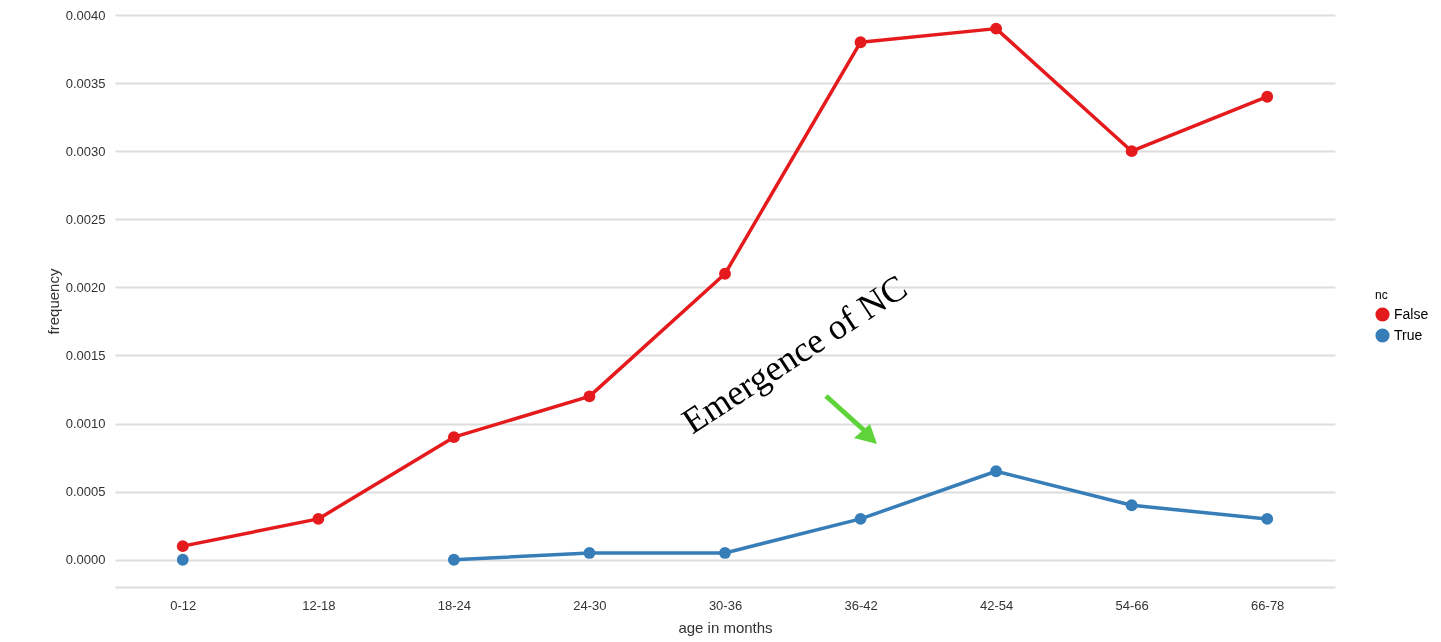 The image size is (1441, 642). Describe the element at coordinates (590, 605) in the screenshot. I see `x-tick-label: 24-30` at that location.